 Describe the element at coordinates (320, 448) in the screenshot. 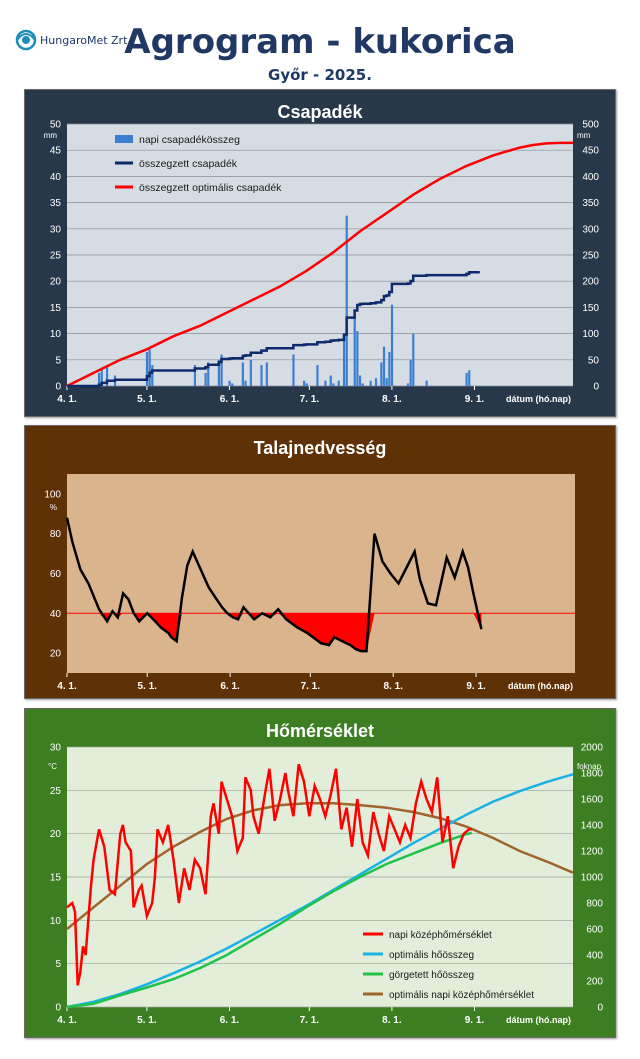

I see `chart-title: Talajnedvesség` at that location.